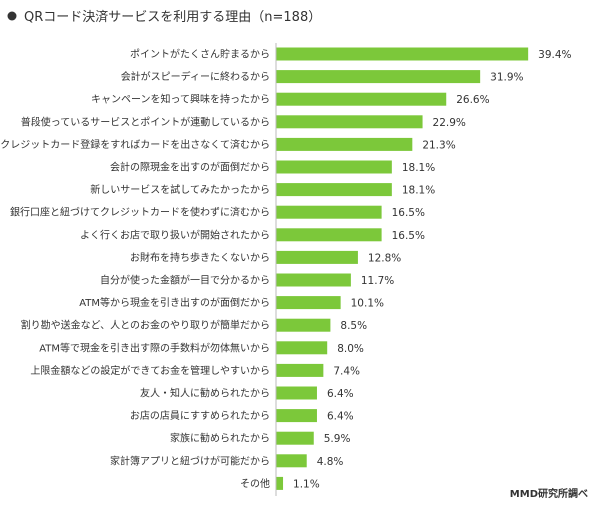 The height and width of the screenshot is (509, 596). I want to click on title-bullet-icon, so click(12, 16).